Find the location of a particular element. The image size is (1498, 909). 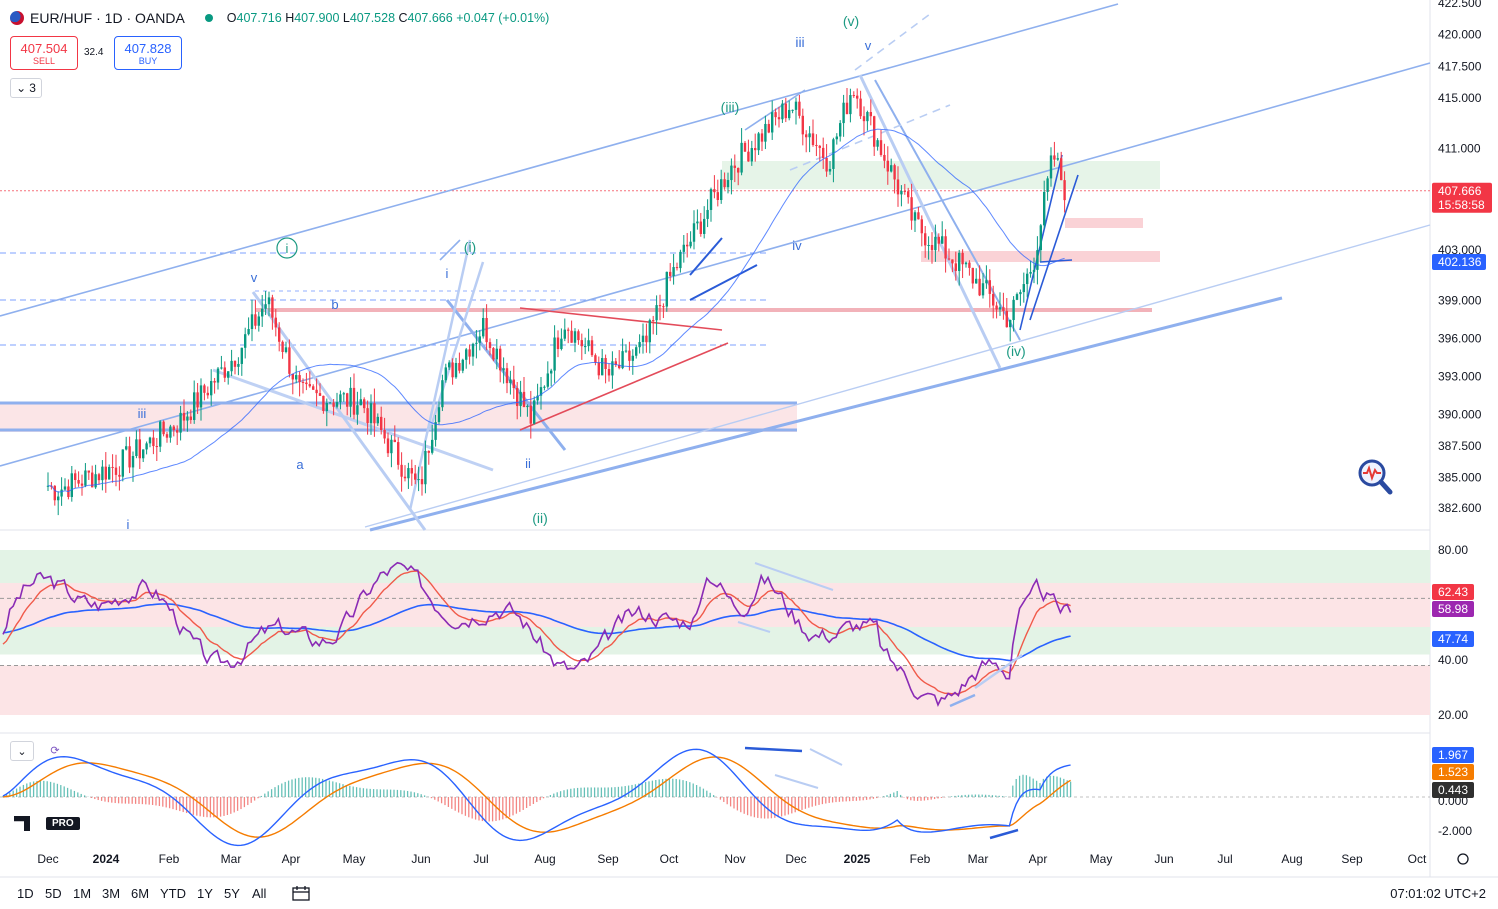

magnifier-icon is located at coordinates (1376, 478).